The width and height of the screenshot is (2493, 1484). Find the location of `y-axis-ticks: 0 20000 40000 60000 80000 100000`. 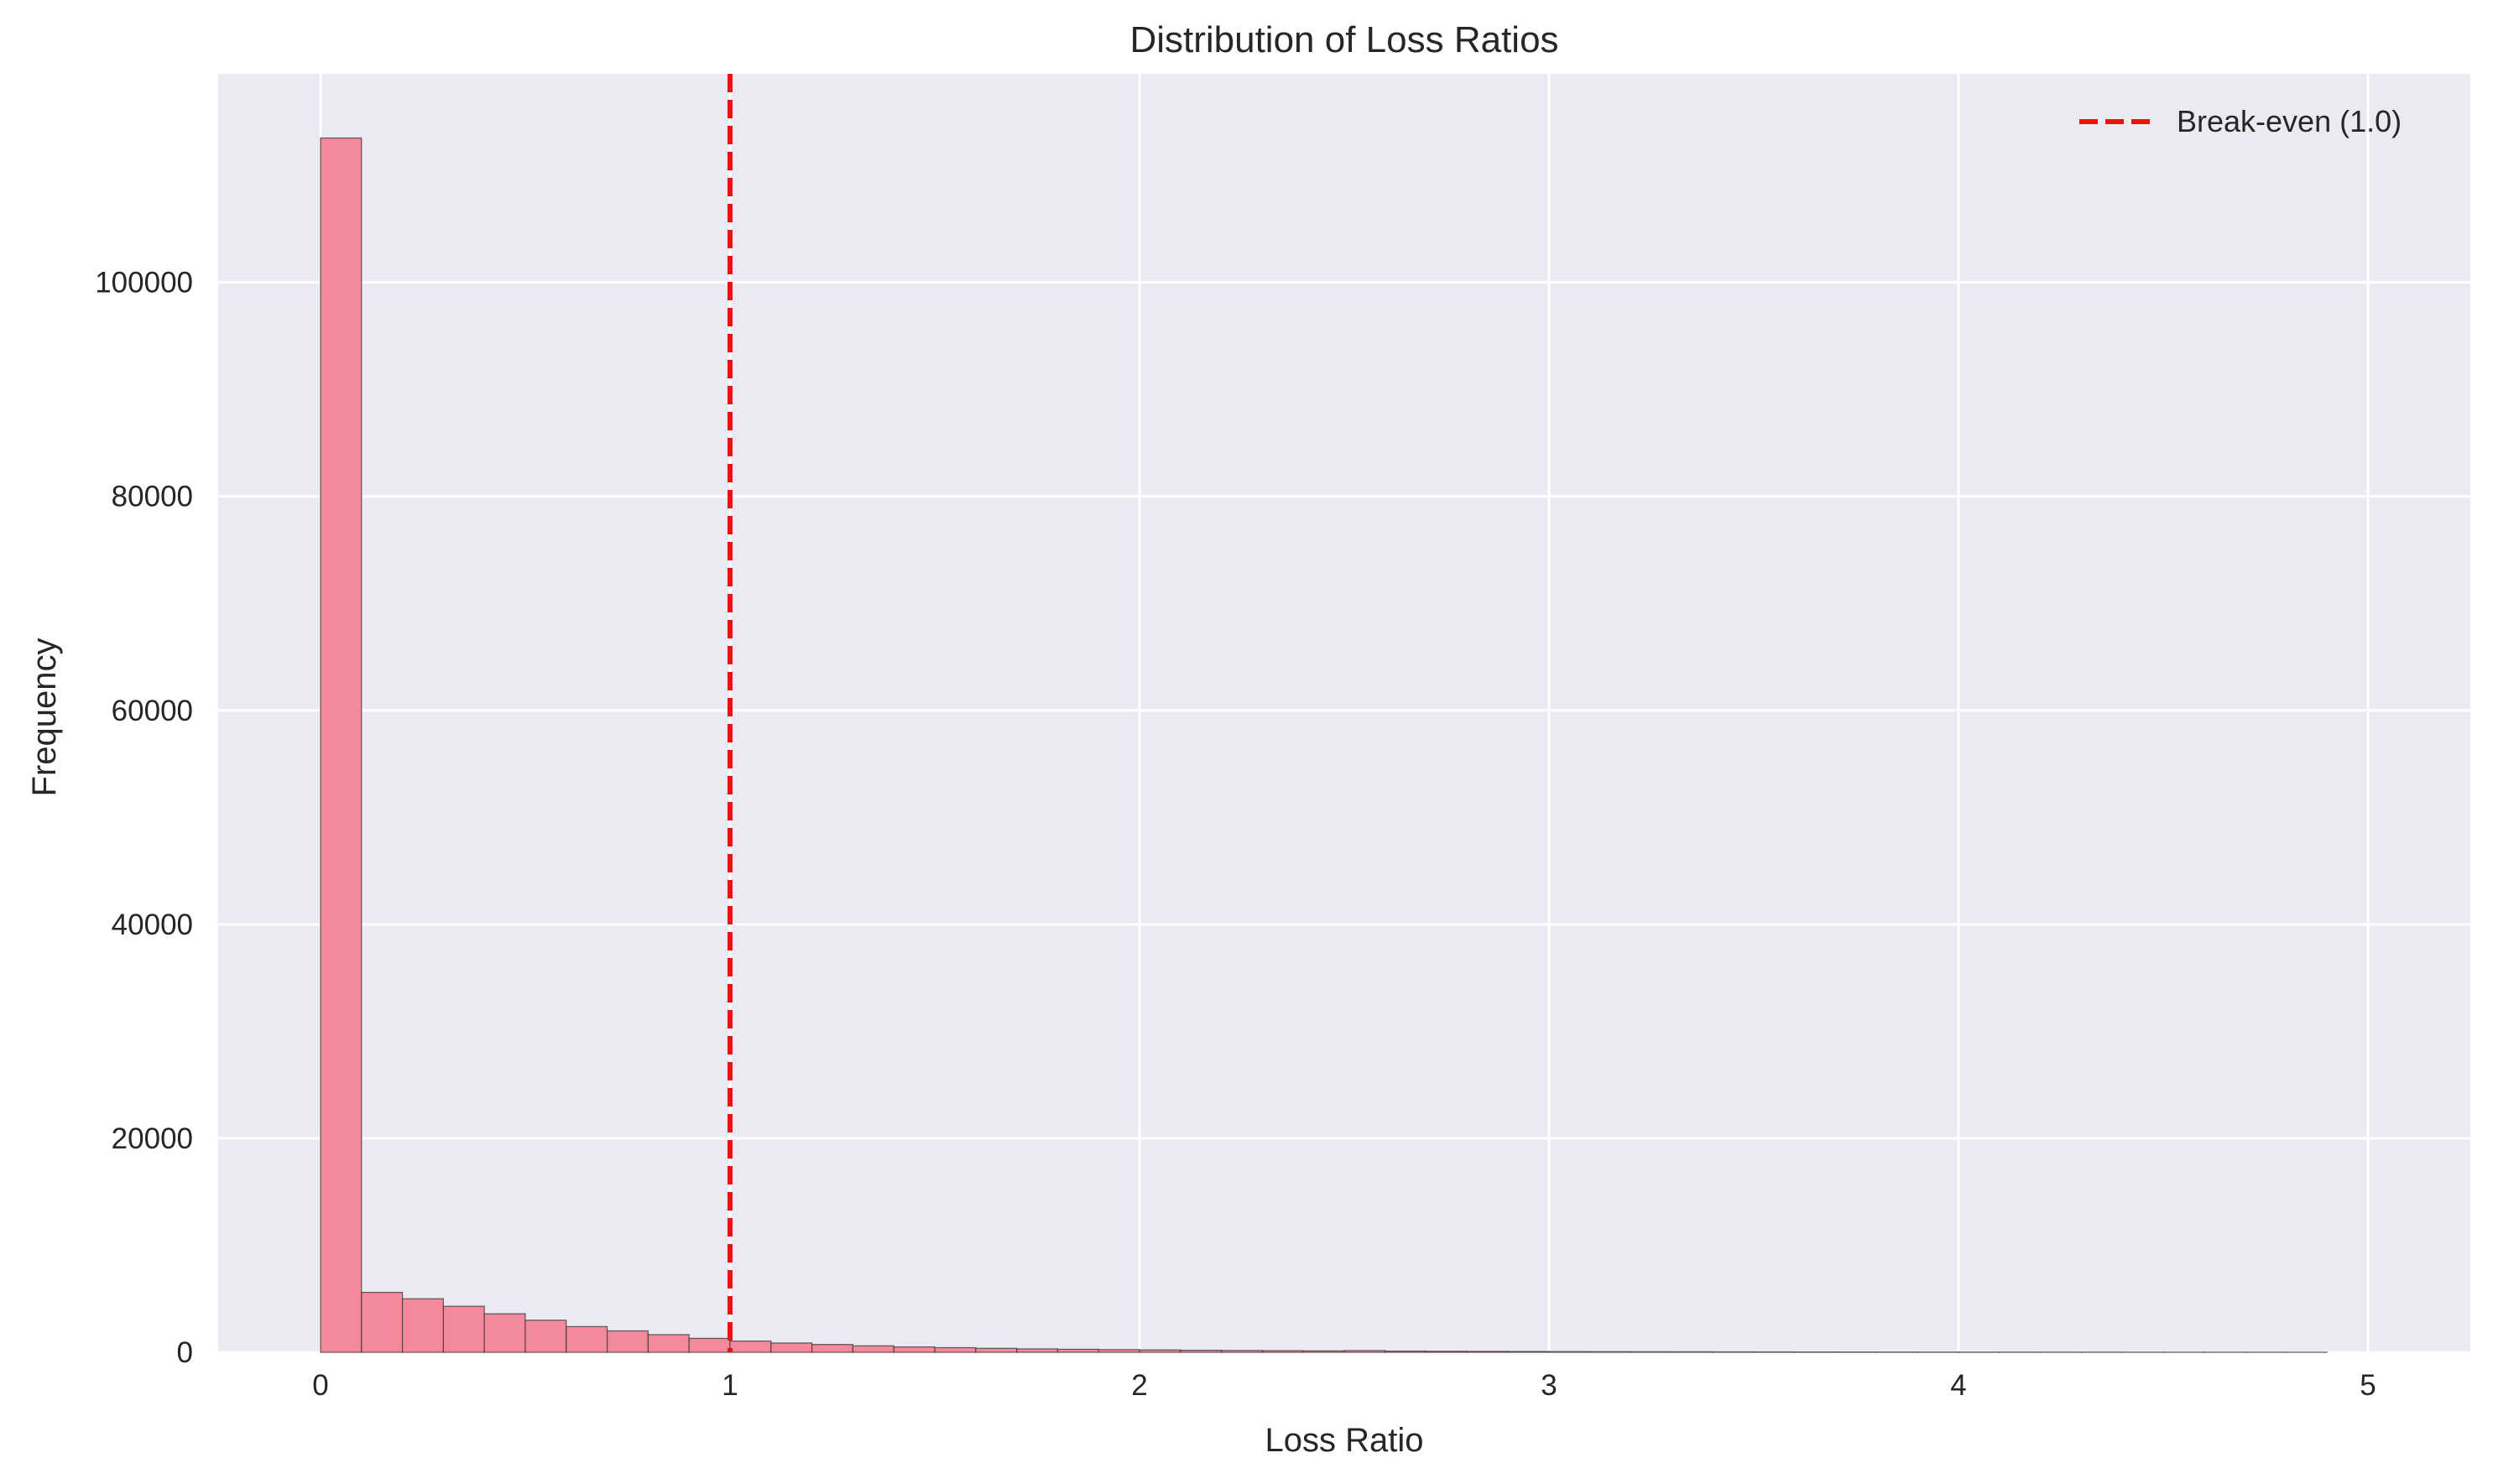

y-axis-ticks: 0 20000 40000 60000 80000 100000 is located at coordinates (144, 818).